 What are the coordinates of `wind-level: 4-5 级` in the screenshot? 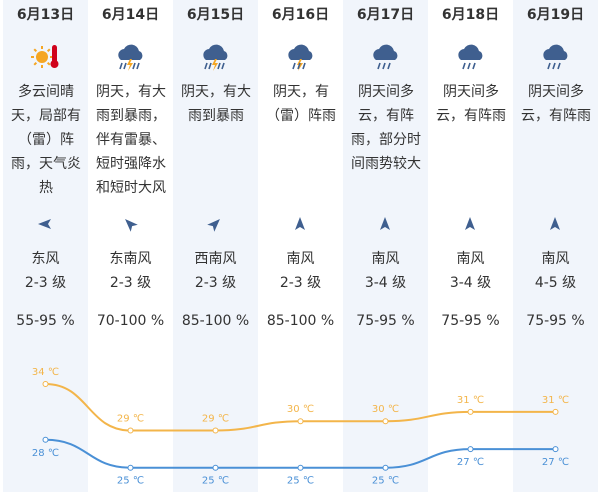 It's located at (555, 283).